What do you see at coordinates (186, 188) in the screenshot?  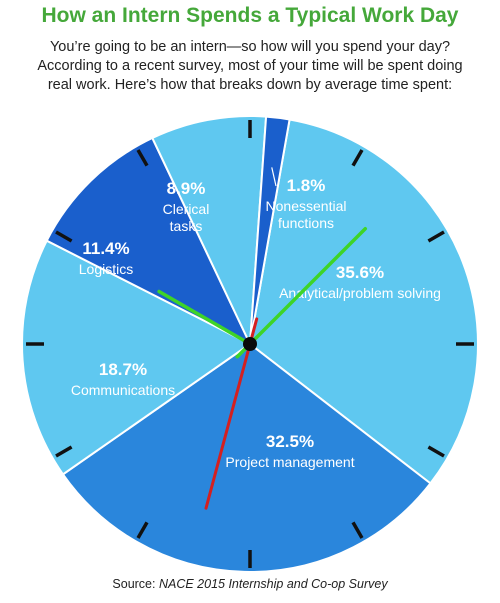 I see `data-label-clerical-tasks: 8.9%` at bounding box center [186, 188].